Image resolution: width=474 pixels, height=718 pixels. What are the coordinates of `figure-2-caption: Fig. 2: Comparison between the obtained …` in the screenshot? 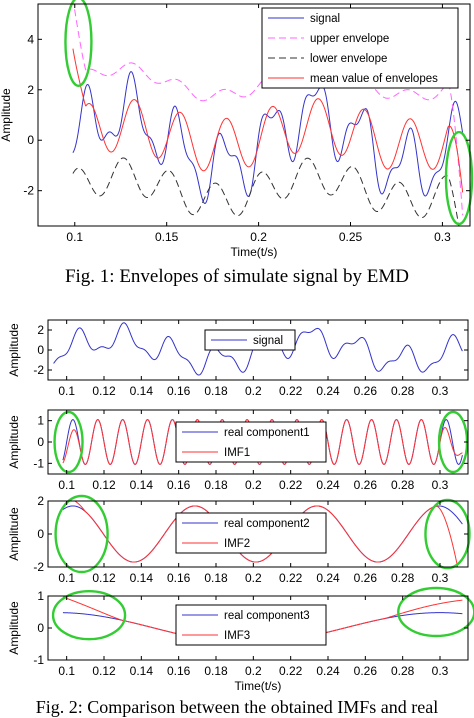 It's located at (237, 707).